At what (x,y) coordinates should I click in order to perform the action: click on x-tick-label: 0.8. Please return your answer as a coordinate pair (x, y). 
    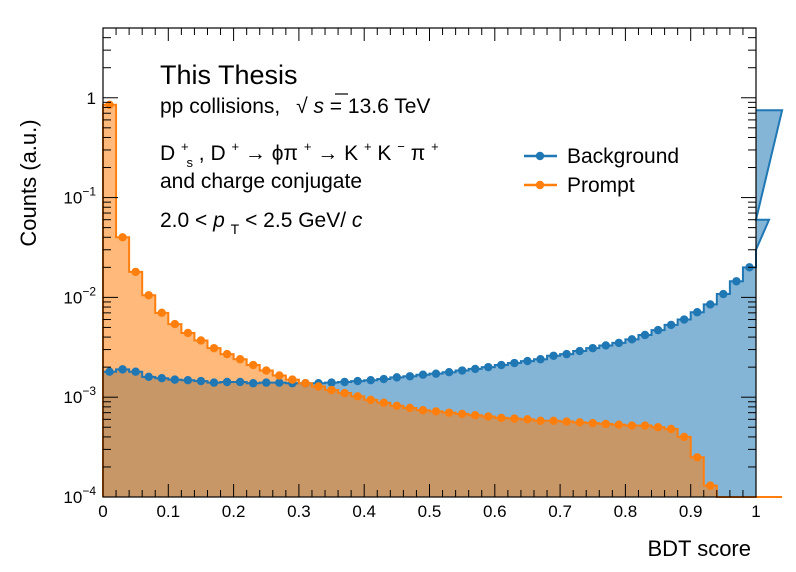
    Looking at the image, I should click on (626, 511).